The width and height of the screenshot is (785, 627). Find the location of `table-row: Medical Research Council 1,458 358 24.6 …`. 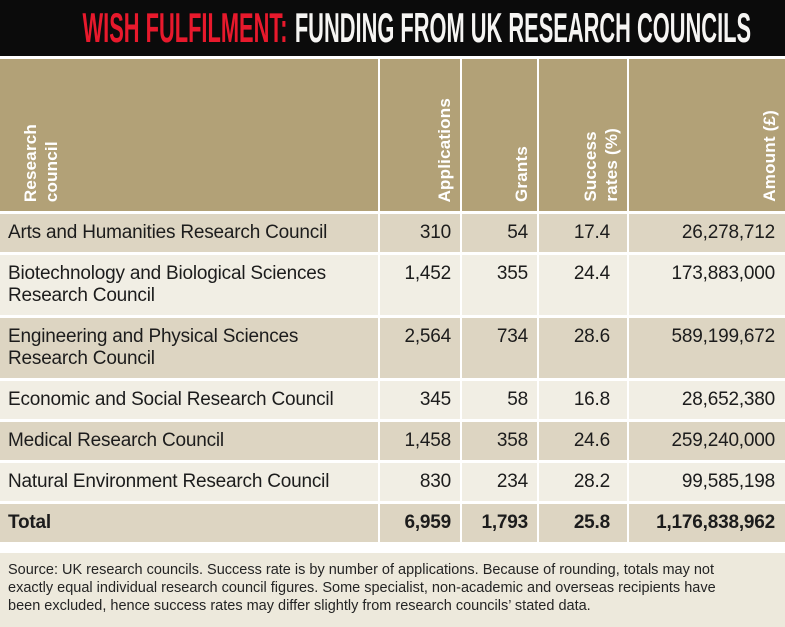

table-row: Medical Research Council 1,458 358 24.6 … is located at coordinates (392, 441).